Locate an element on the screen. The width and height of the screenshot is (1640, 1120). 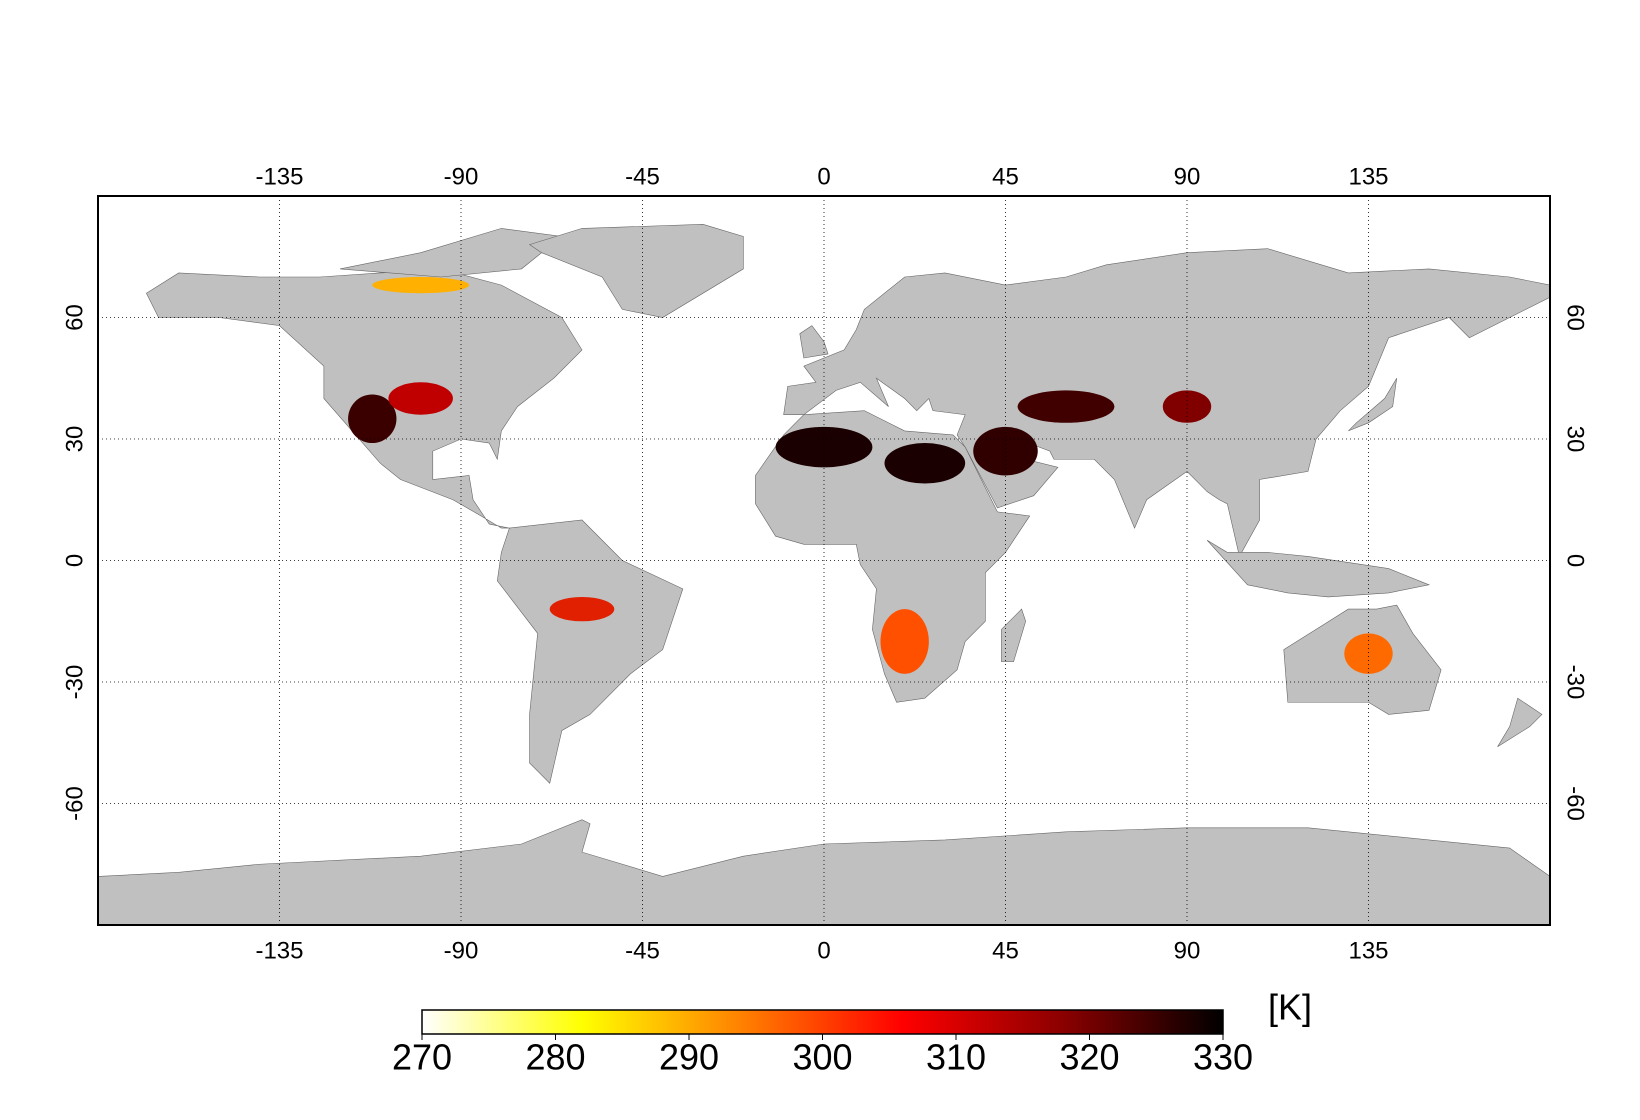
x-tick-label-bottom: 45 is located at coordinates (1005, 950).